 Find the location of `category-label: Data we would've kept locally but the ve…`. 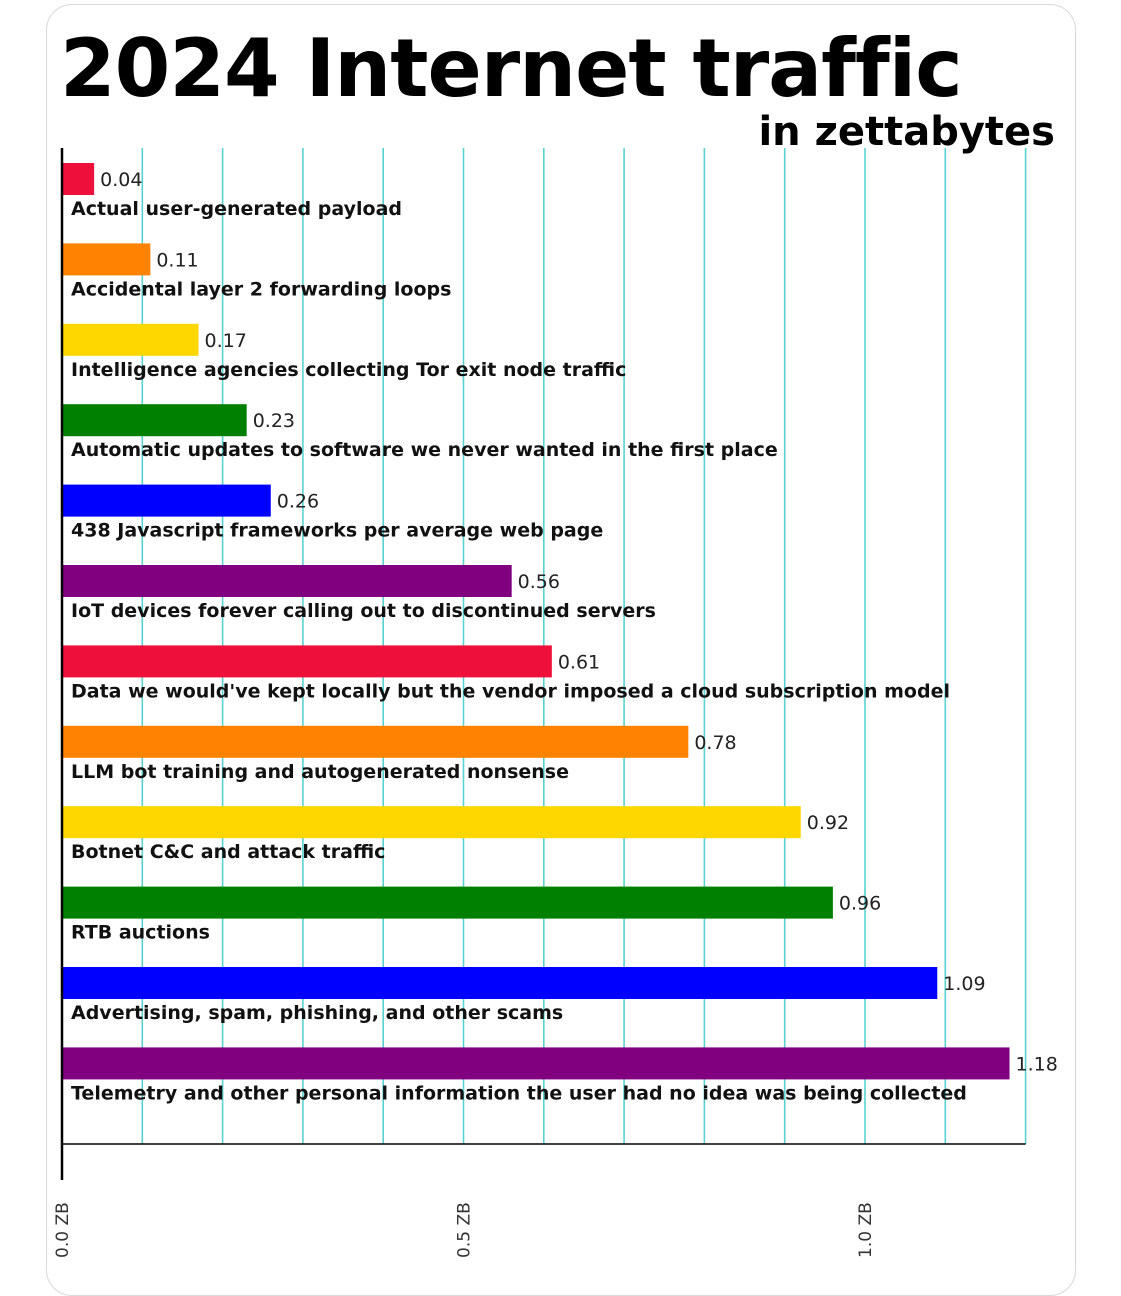

category-label: Data we would've kept locally but the ve… is located at coordinates (510, 691).